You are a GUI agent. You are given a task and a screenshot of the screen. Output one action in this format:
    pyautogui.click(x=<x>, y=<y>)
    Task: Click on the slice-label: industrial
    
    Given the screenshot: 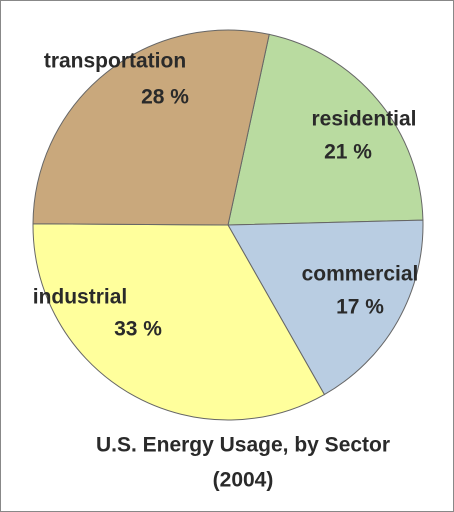 What is the action you would take?
    pyautogui.click(x=80, y=297)
    